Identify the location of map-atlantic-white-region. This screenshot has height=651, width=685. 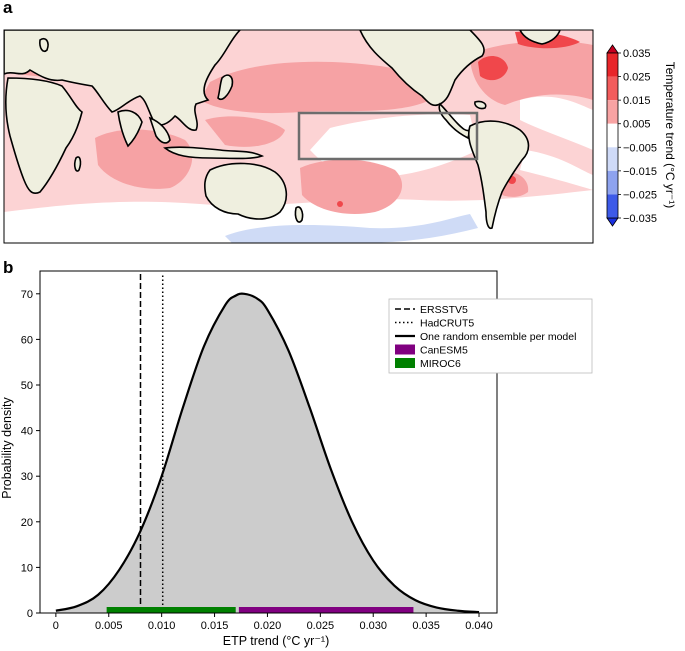
(556, 123).